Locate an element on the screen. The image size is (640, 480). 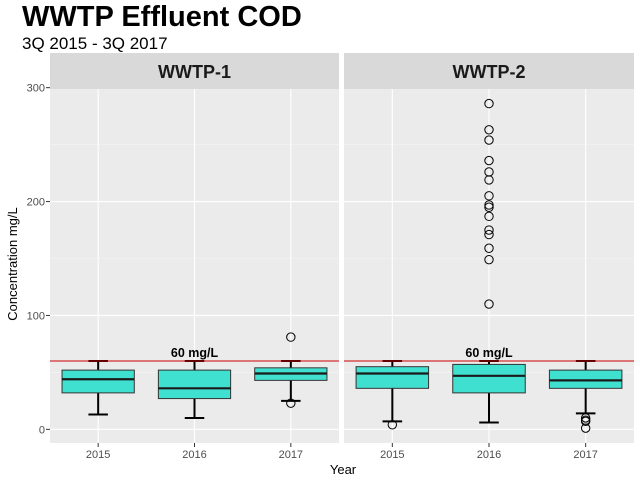
y-tick-label: 100 is located at coordinates (36, 316).